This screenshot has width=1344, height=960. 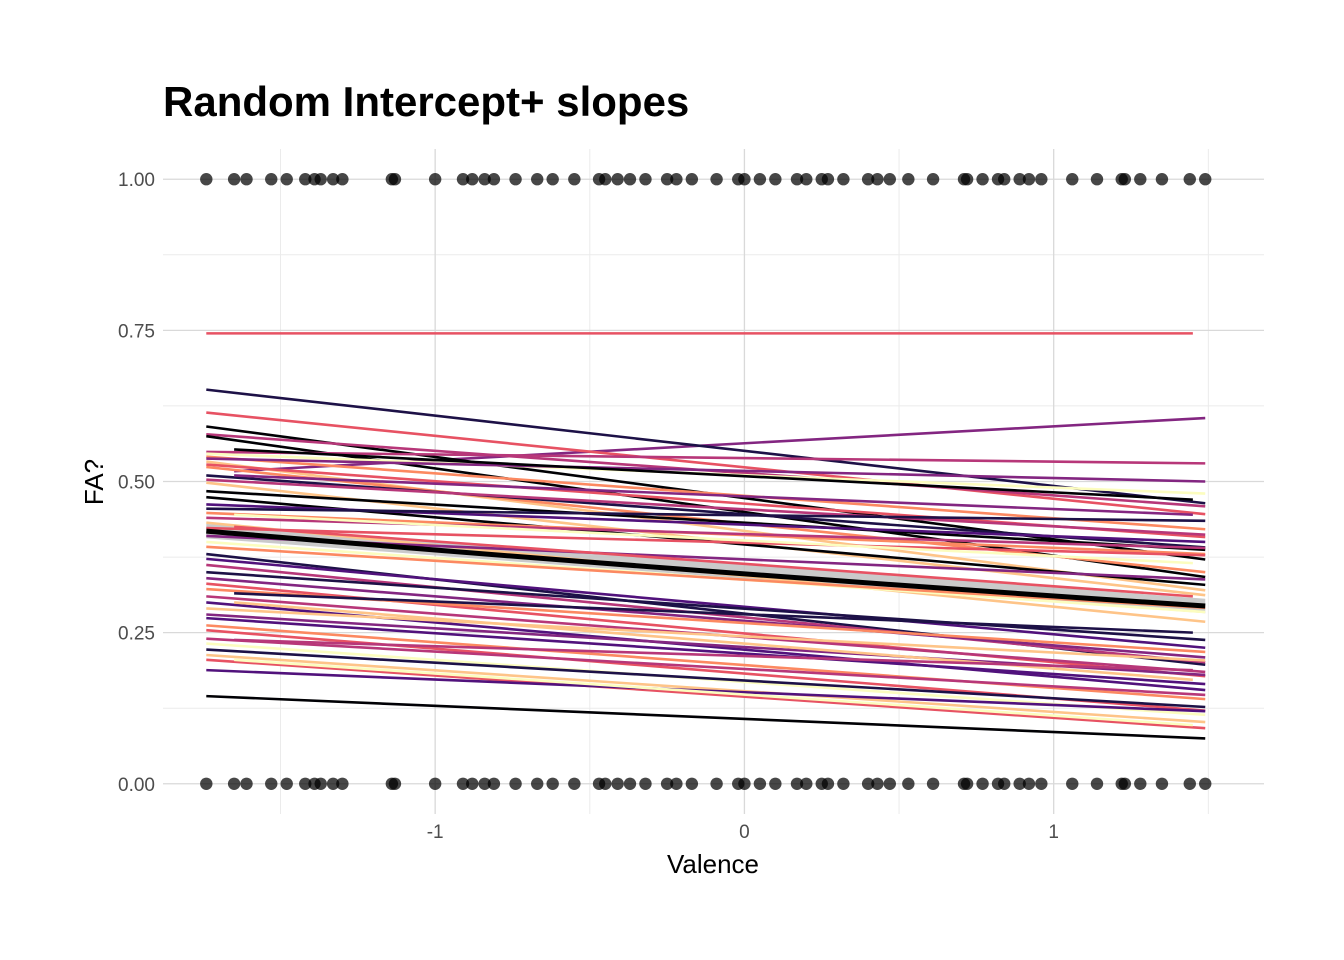 What do you see at coordinates (744, 832) in the screenshot?
I see `x-tick-label: 0` at bounding box center [744, 832].